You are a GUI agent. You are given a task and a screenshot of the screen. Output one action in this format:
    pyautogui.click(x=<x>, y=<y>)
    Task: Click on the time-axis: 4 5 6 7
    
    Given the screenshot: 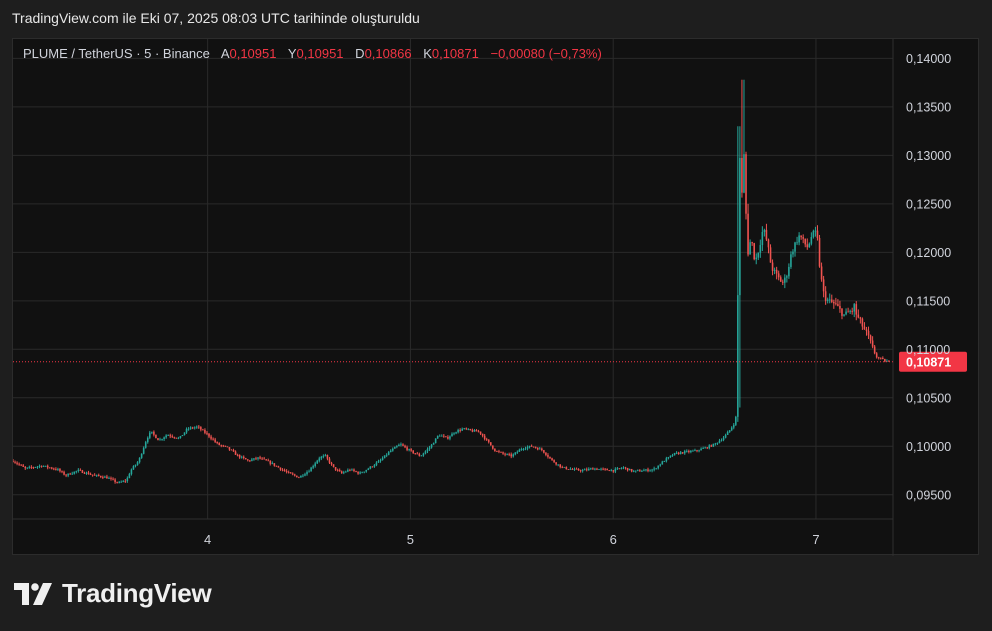 What is the action you would take?
    pyautogui.click(x=512, y=539)
    